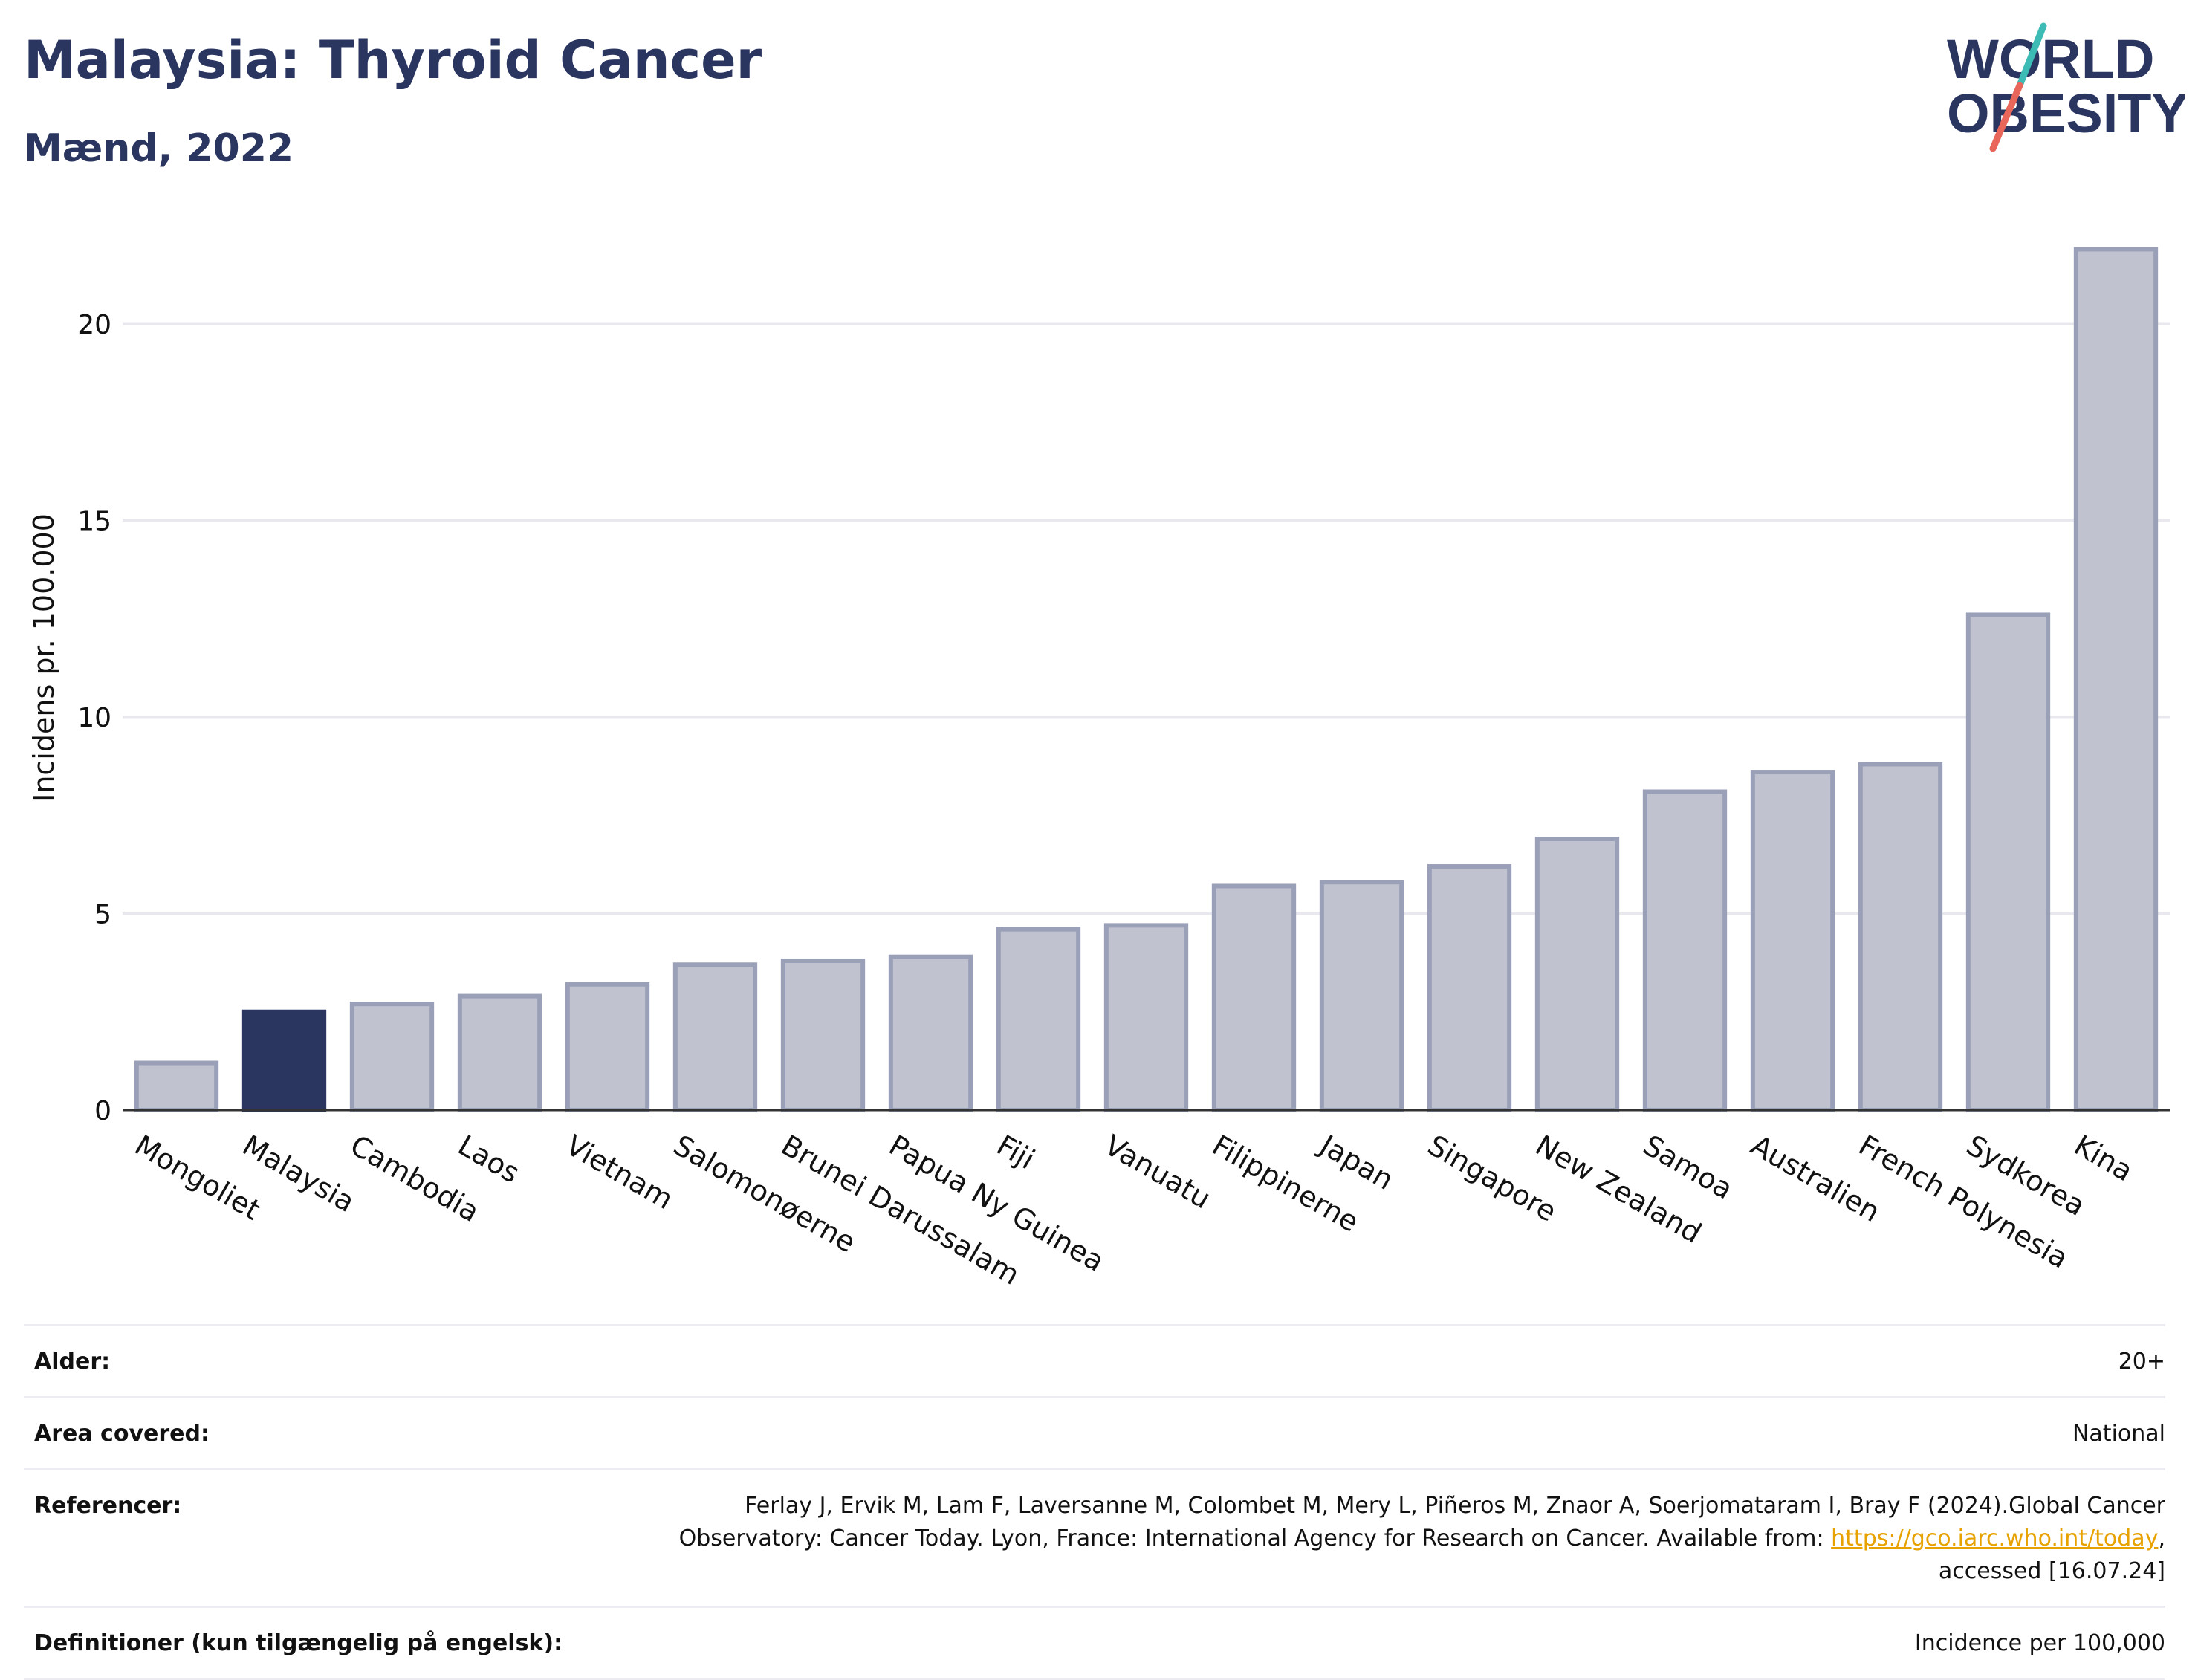  What do you see at coordinates (1157, 1172) in the screenshot?
I see `x-tick-label: Vanuatu` at bounding box center [1157, 1172].